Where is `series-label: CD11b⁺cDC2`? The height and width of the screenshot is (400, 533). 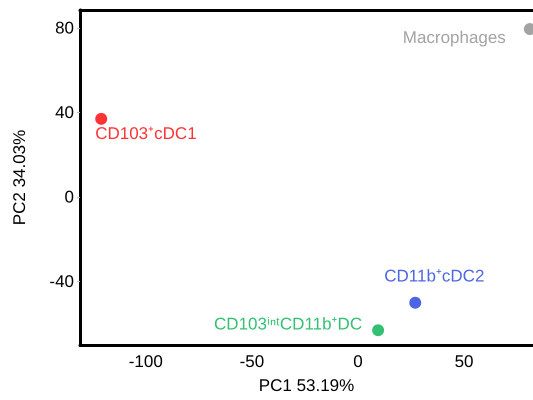
series-label: CD11b⁺cDC2 is located at coordinates (434, 276).